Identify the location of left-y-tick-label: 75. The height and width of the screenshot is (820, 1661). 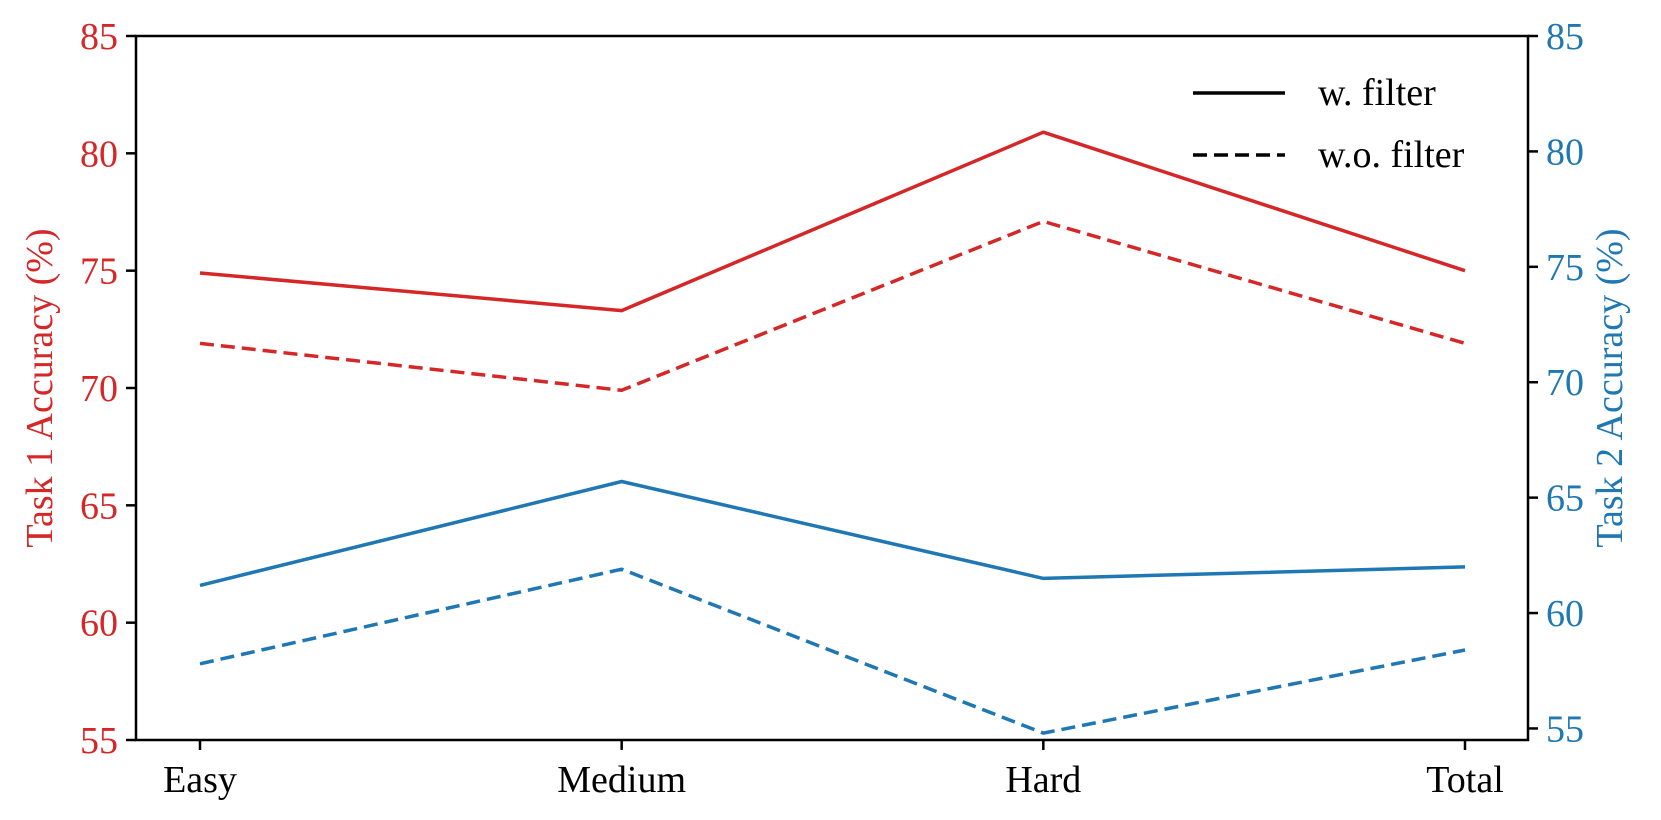
(99, 272).